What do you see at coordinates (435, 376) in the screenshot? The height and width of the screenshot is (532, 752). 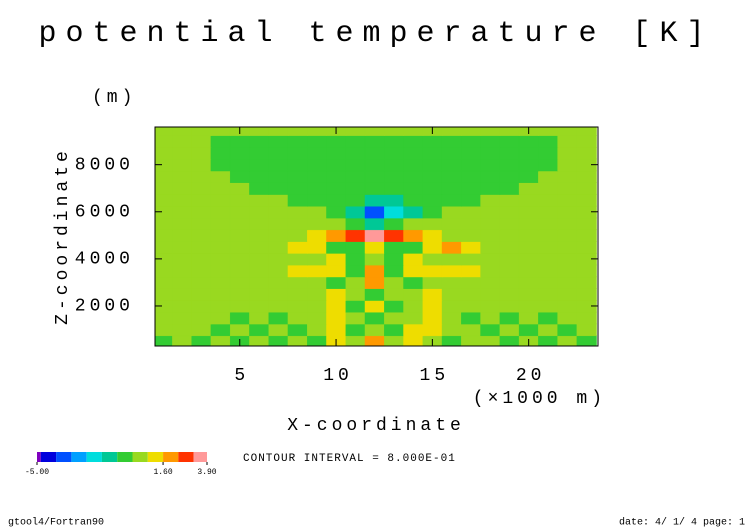 I see `x-tick-label: 15` at bounding box center [435, 376].